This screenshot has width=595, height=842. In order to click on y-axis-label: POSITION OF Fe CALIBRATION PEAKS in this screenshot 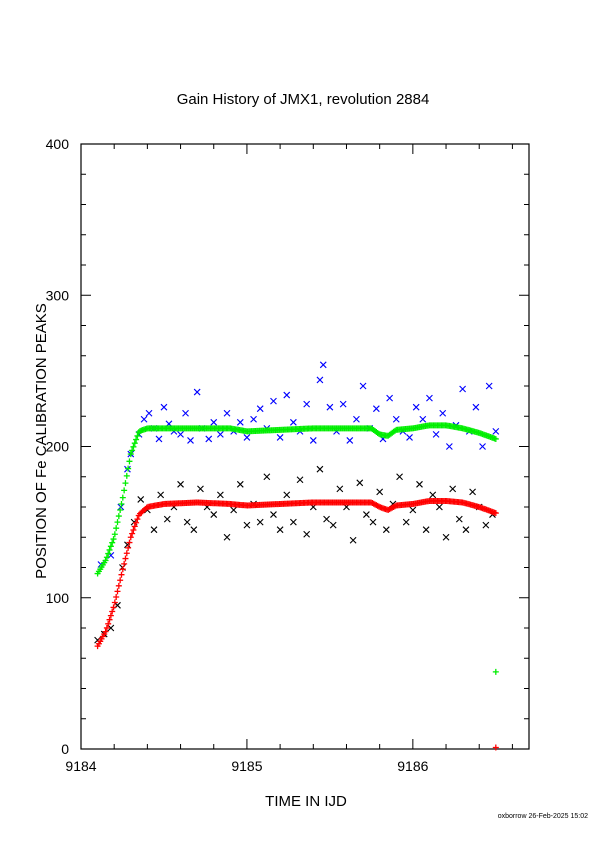, I will do `click(41, 441)`.